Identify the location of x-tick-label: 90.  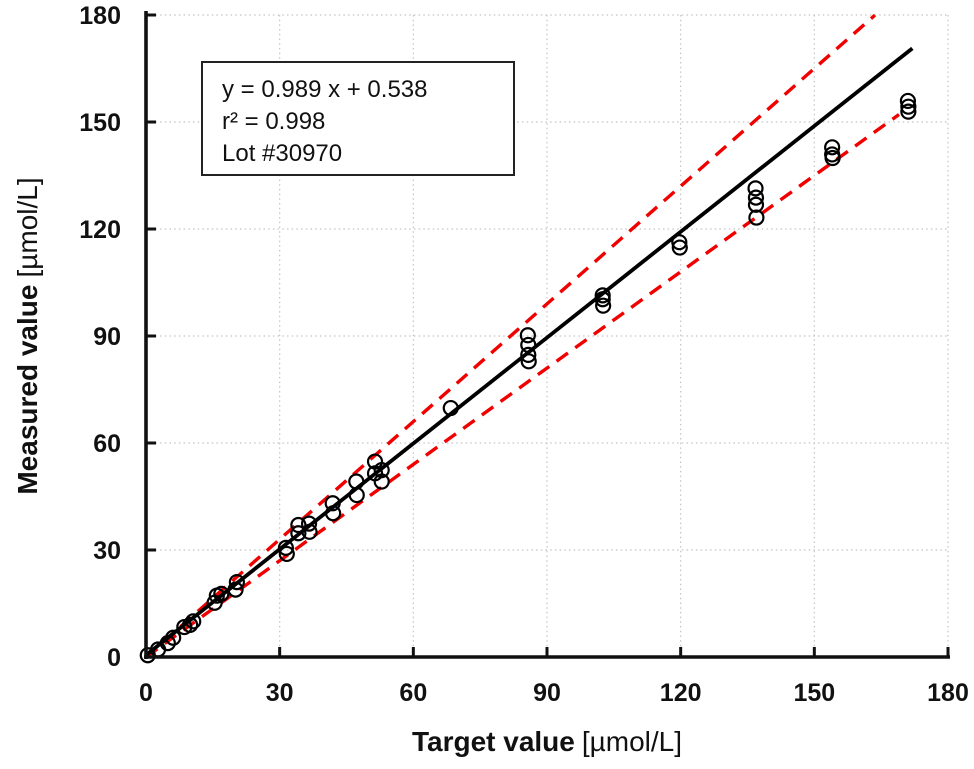
(547, 693).